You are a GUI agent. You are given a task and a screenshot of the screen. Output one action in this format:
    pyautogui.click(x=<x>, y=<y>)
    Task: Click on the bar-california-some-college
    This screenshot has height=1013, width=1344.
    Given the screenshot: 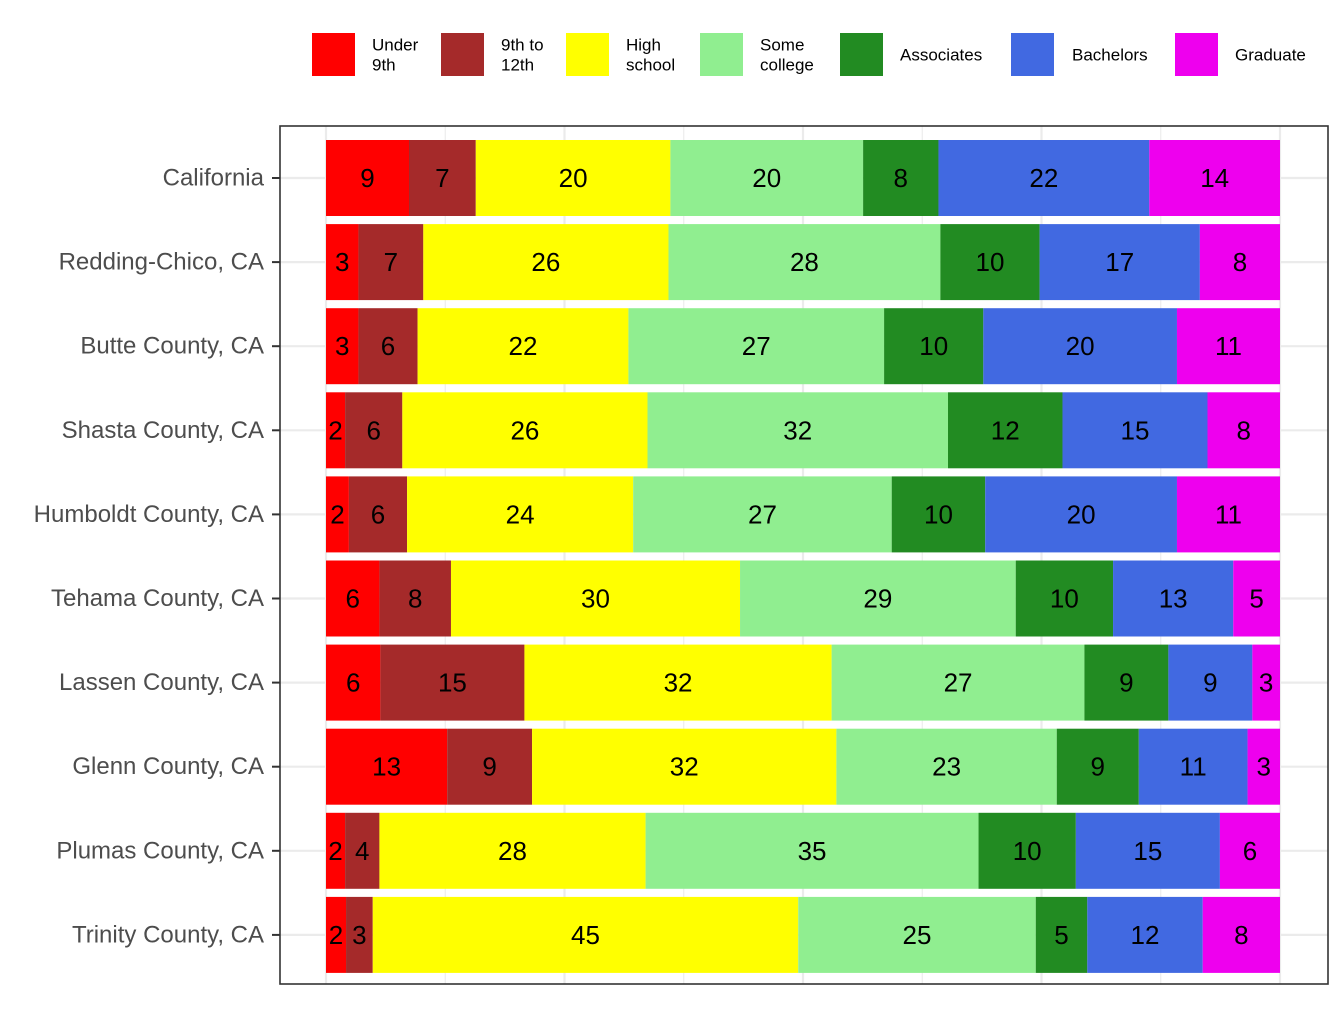 What is the action you would take?
    pyautogui.click(x=767, y=178)
    